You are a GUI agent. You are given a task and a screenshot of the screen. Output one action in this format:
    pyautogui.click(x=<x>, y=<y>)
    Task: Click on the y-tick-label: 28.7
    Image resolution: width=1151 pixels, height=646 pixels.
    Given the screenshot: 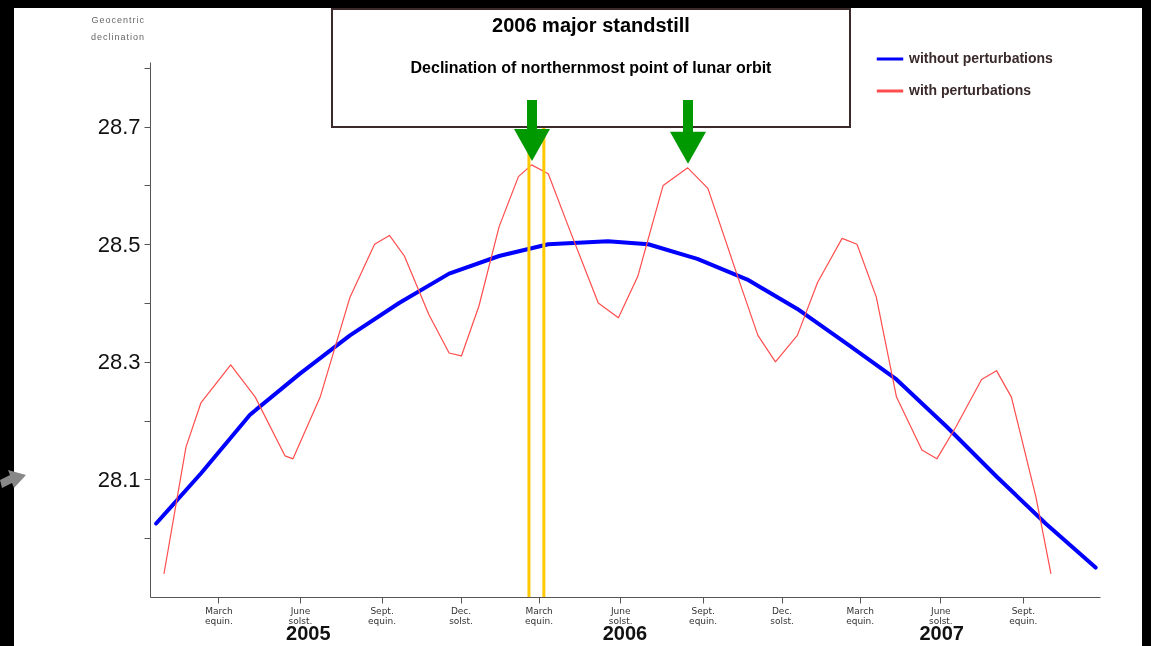 What is the action you would take?
    pyautogui.click(x=119, y=127)
    